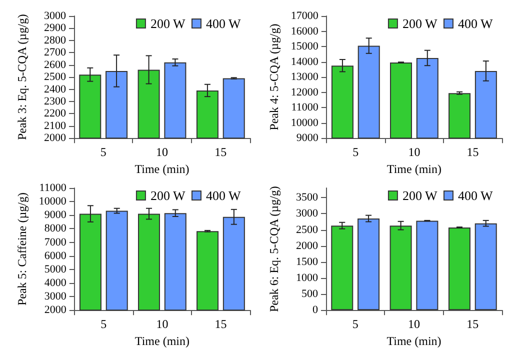 This screenshot has height=361, width=520. What do you see at coordinates (55, 256) in the screenshot?
I see `y-tick-label: 6000` at bounding box center [55, 256].